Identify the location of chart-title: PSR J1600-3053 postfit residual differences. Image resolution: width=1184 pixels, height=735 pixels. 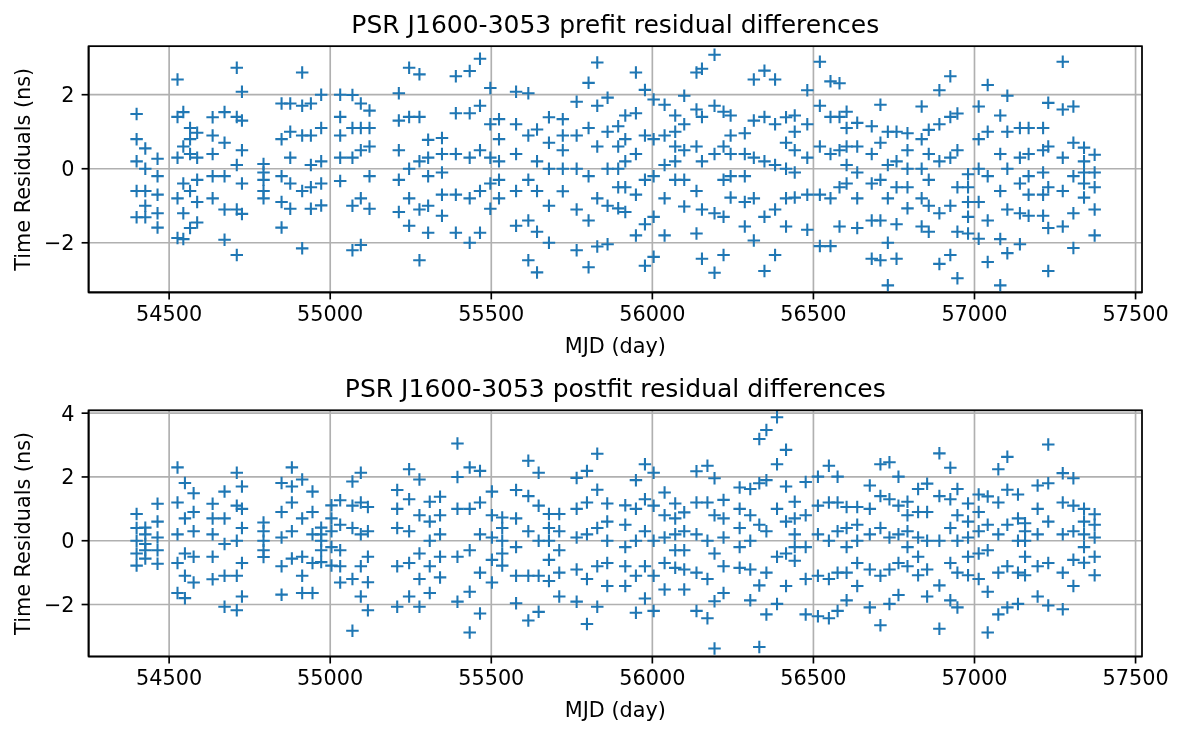
(615, 389).